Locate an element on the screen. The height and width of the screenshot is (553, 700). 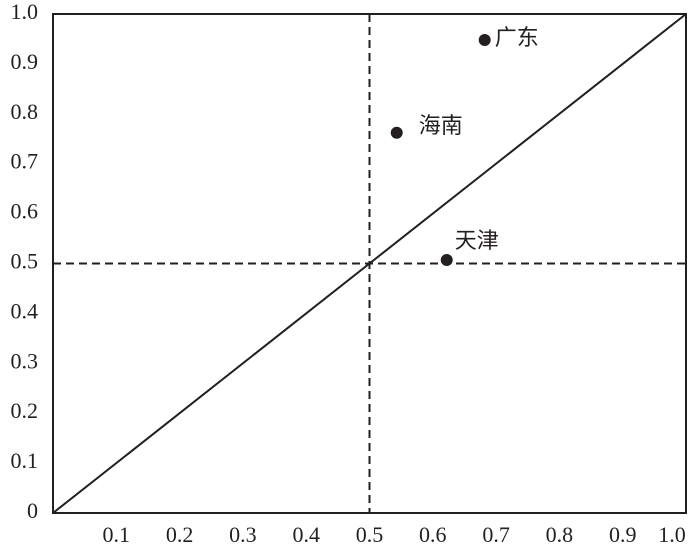
x-tick-label: 0.2 is located at coordinates (180, 534).